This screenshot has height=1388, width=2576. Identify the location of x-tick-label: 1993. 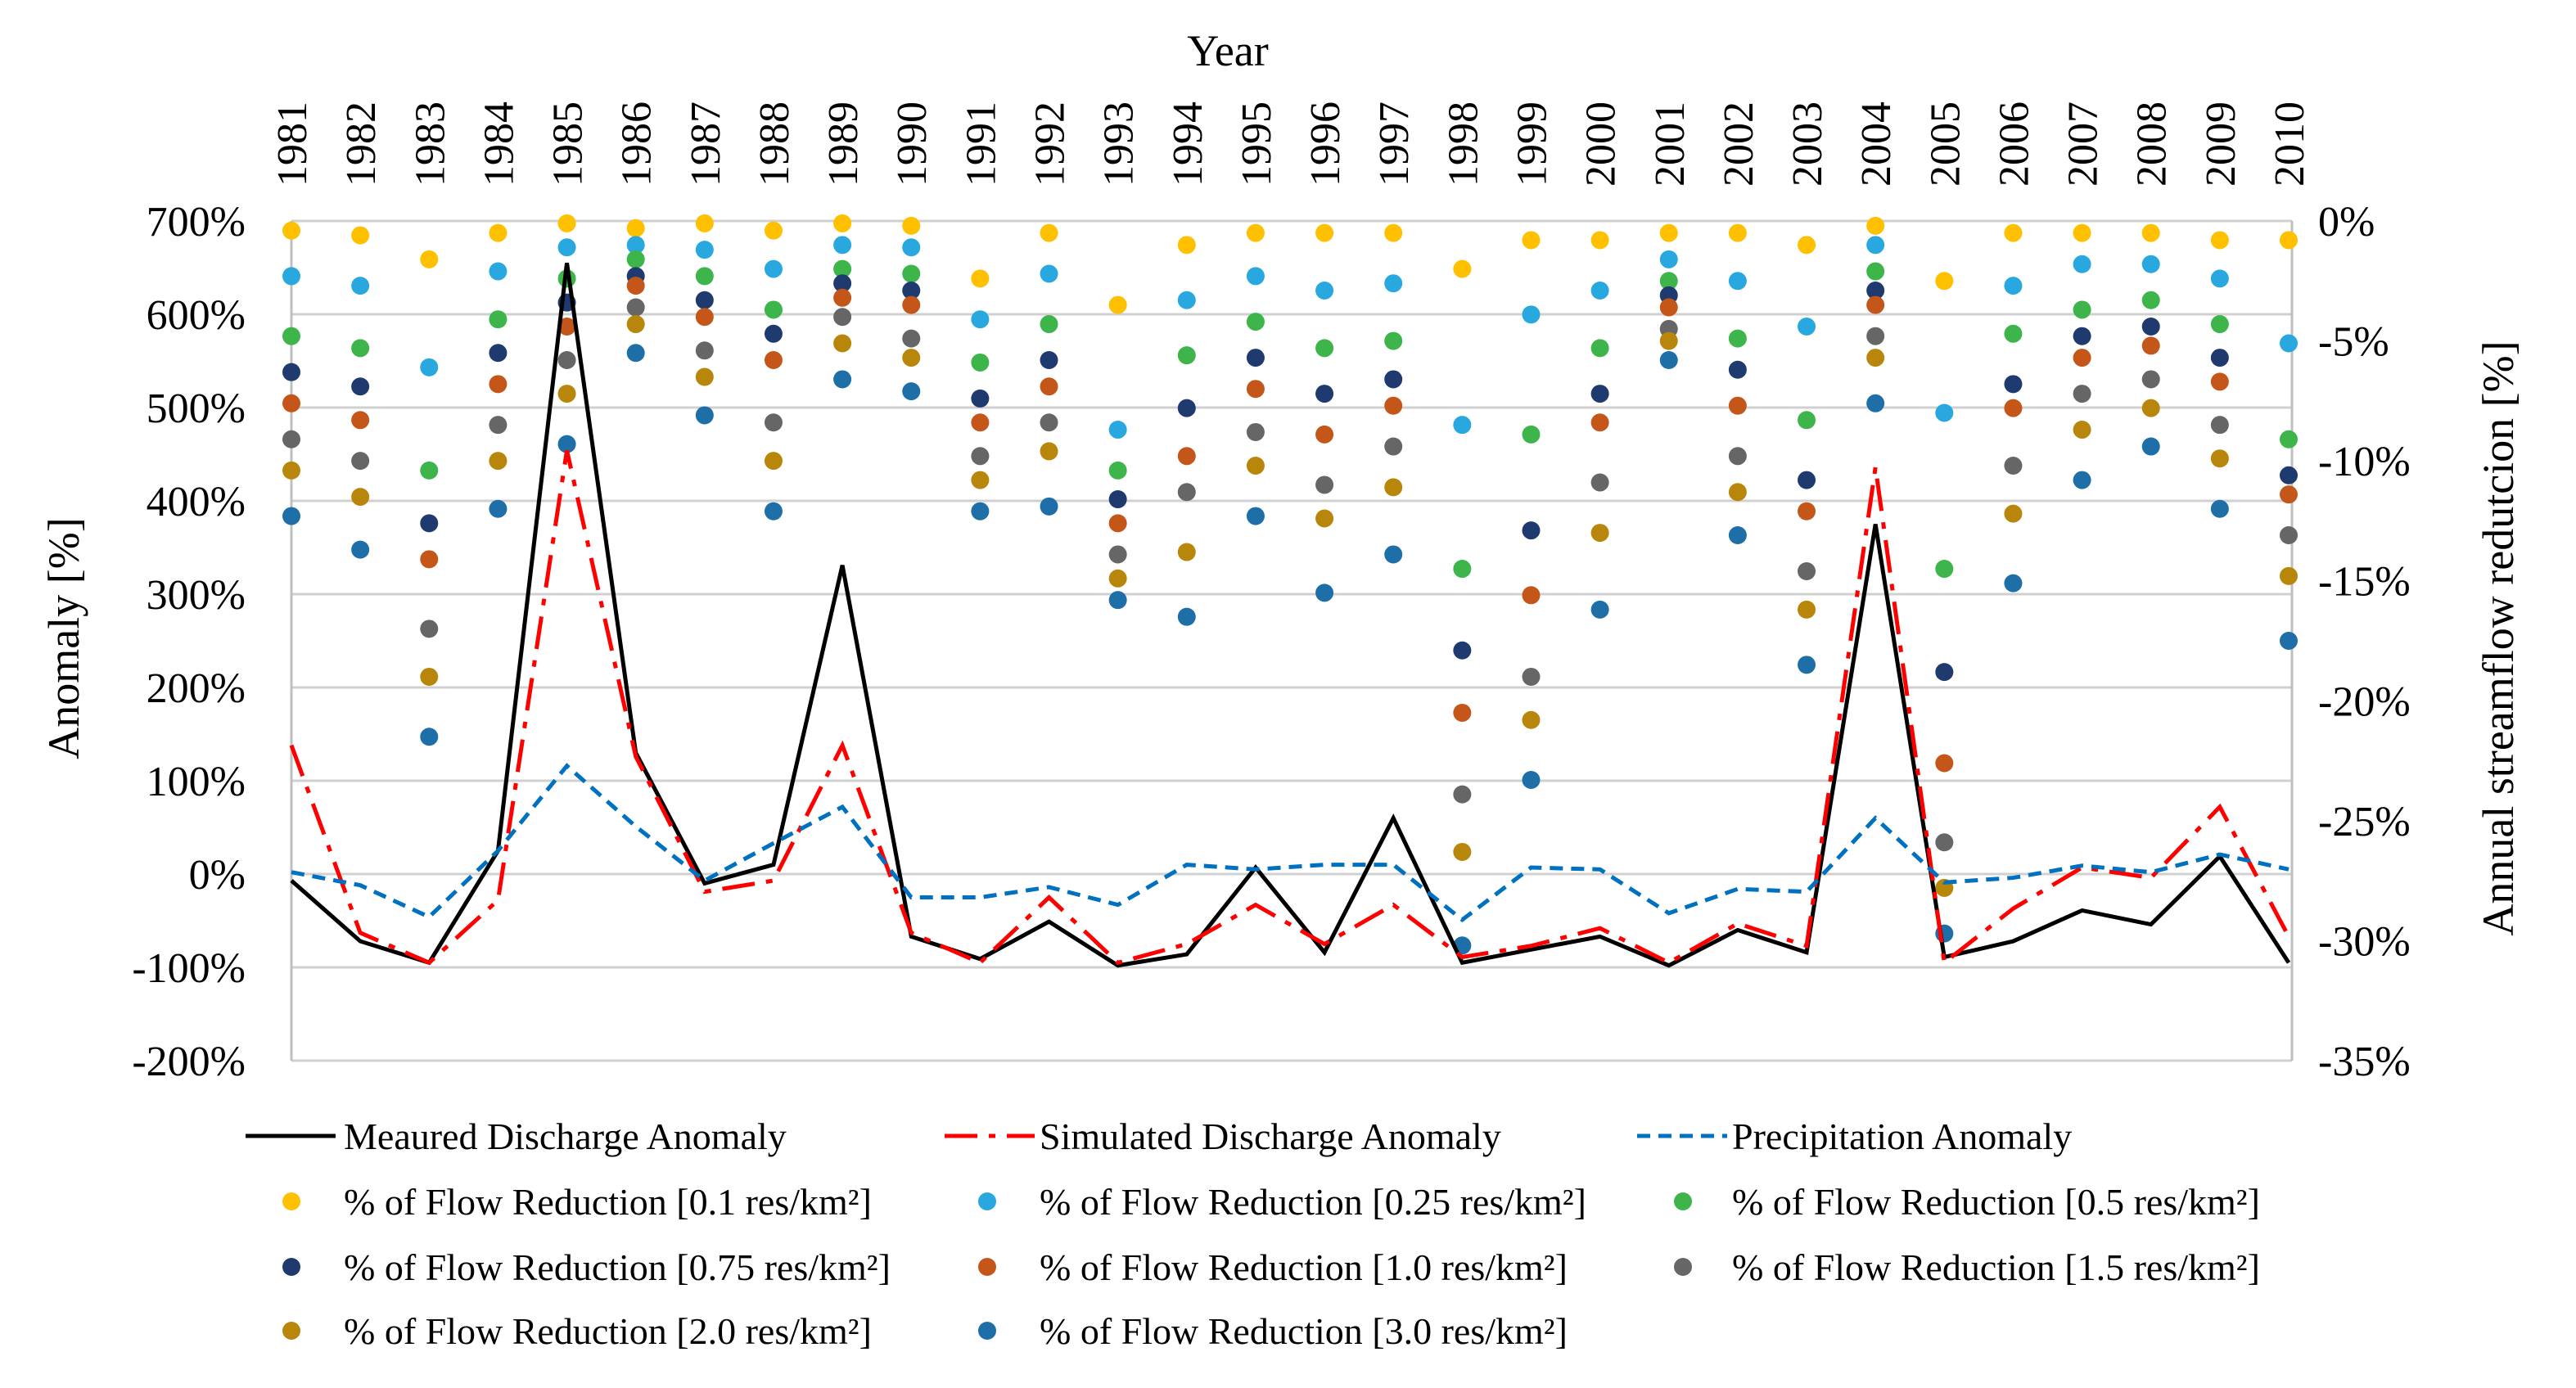
(1119, 144).